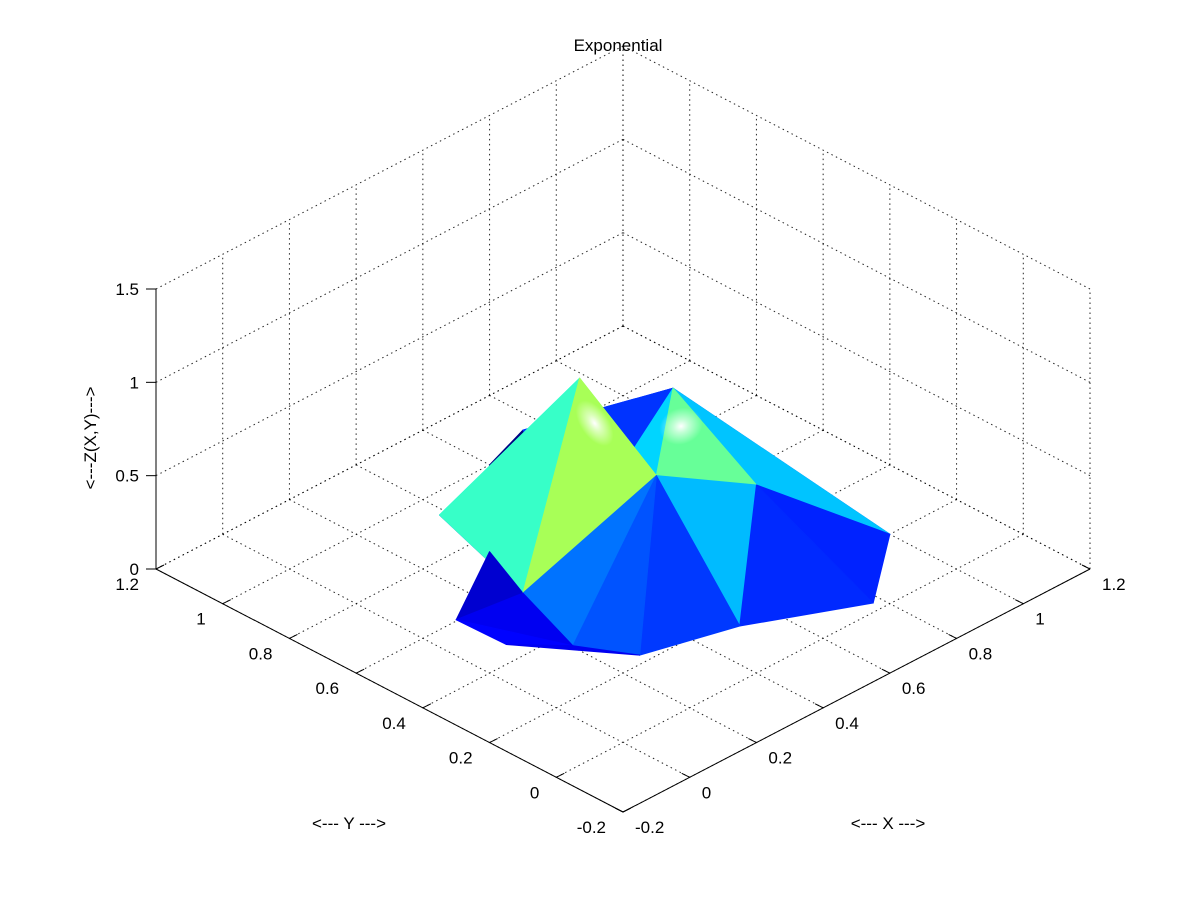  What do you see at coordinates (649, 827) in the screenshot?
I see `x-tick-label: -0.2` at bounding box center [649, 827].